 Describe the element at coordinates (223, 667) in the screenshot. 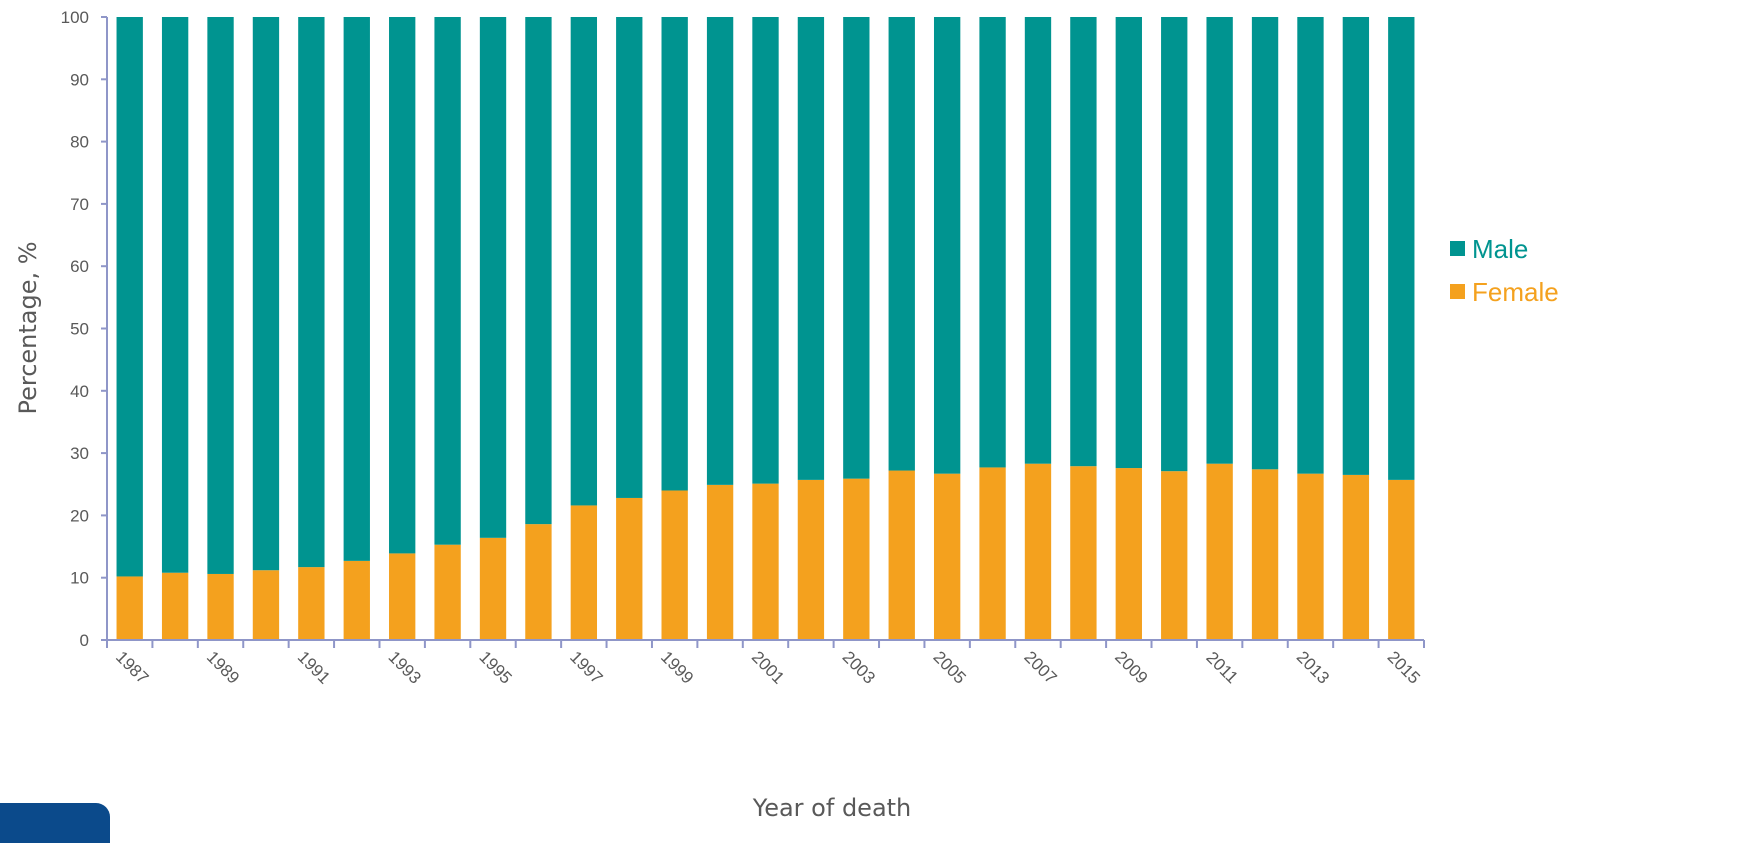

I see `x-tick-label: 1989` at that location.